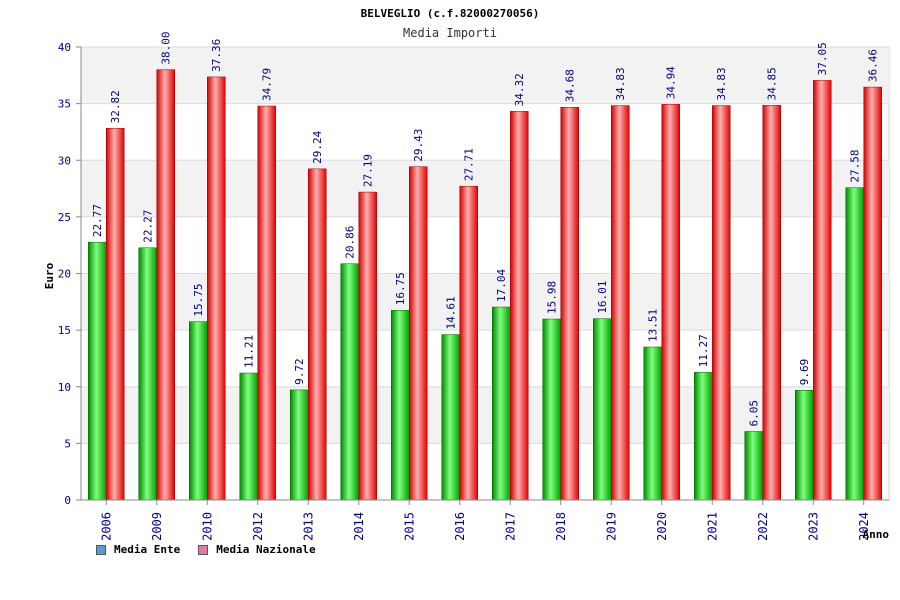 The width and height of the screenshot is (900, 600). I want to click on x-tick-label: 2015, so click(409, 526).